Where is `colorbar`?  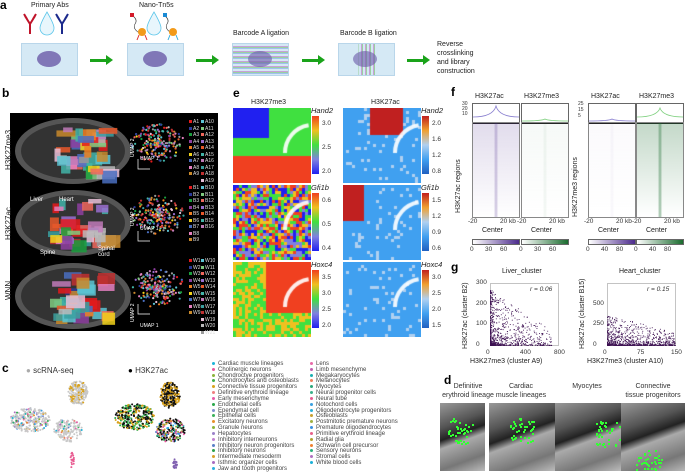
colorbar is located at coordinates (315, 222).